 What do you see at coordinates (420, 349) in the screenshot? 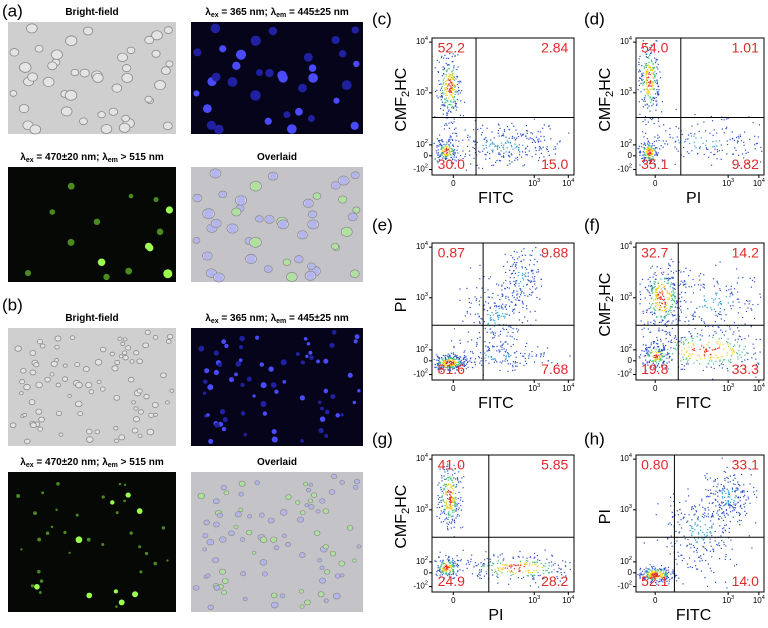
I see `text-part: 10` at bounding box center [420, 349].